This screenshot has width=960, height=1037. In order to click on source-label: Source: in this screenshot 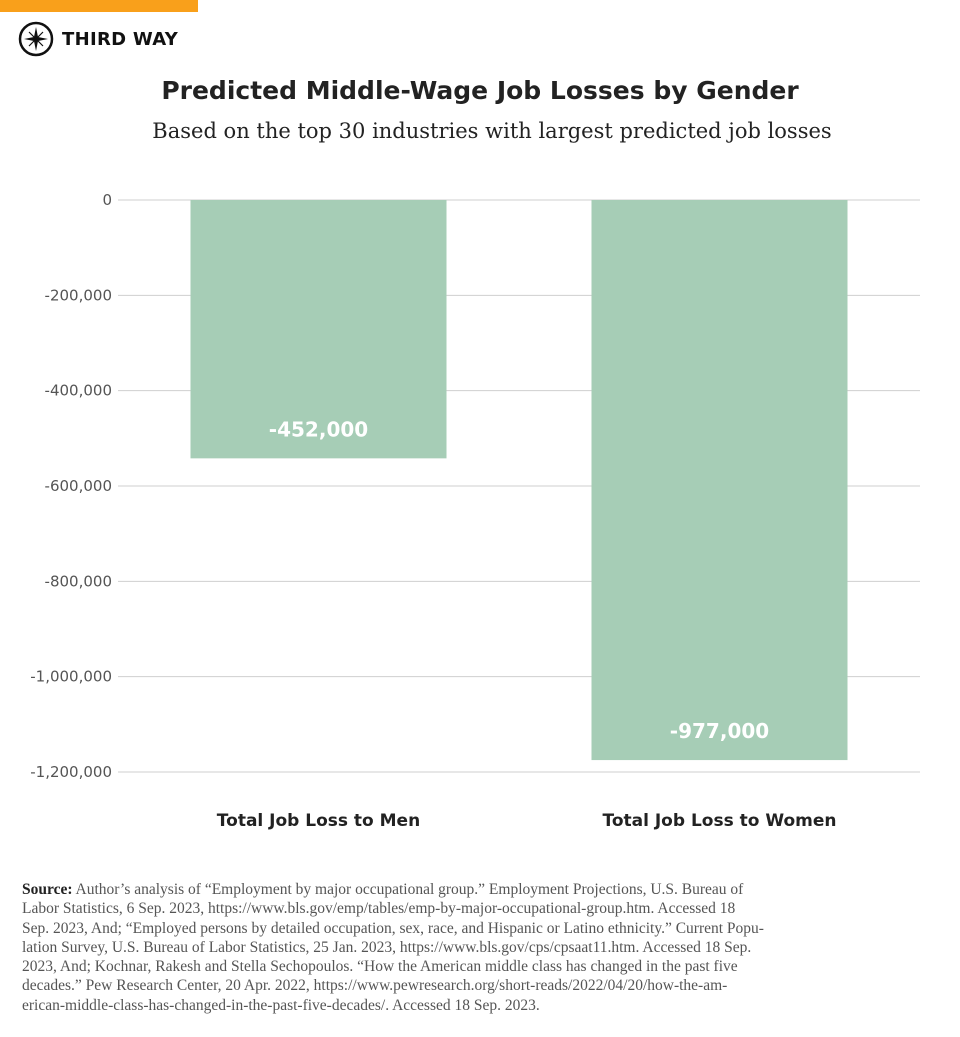, I will do `click(47, 889)`.